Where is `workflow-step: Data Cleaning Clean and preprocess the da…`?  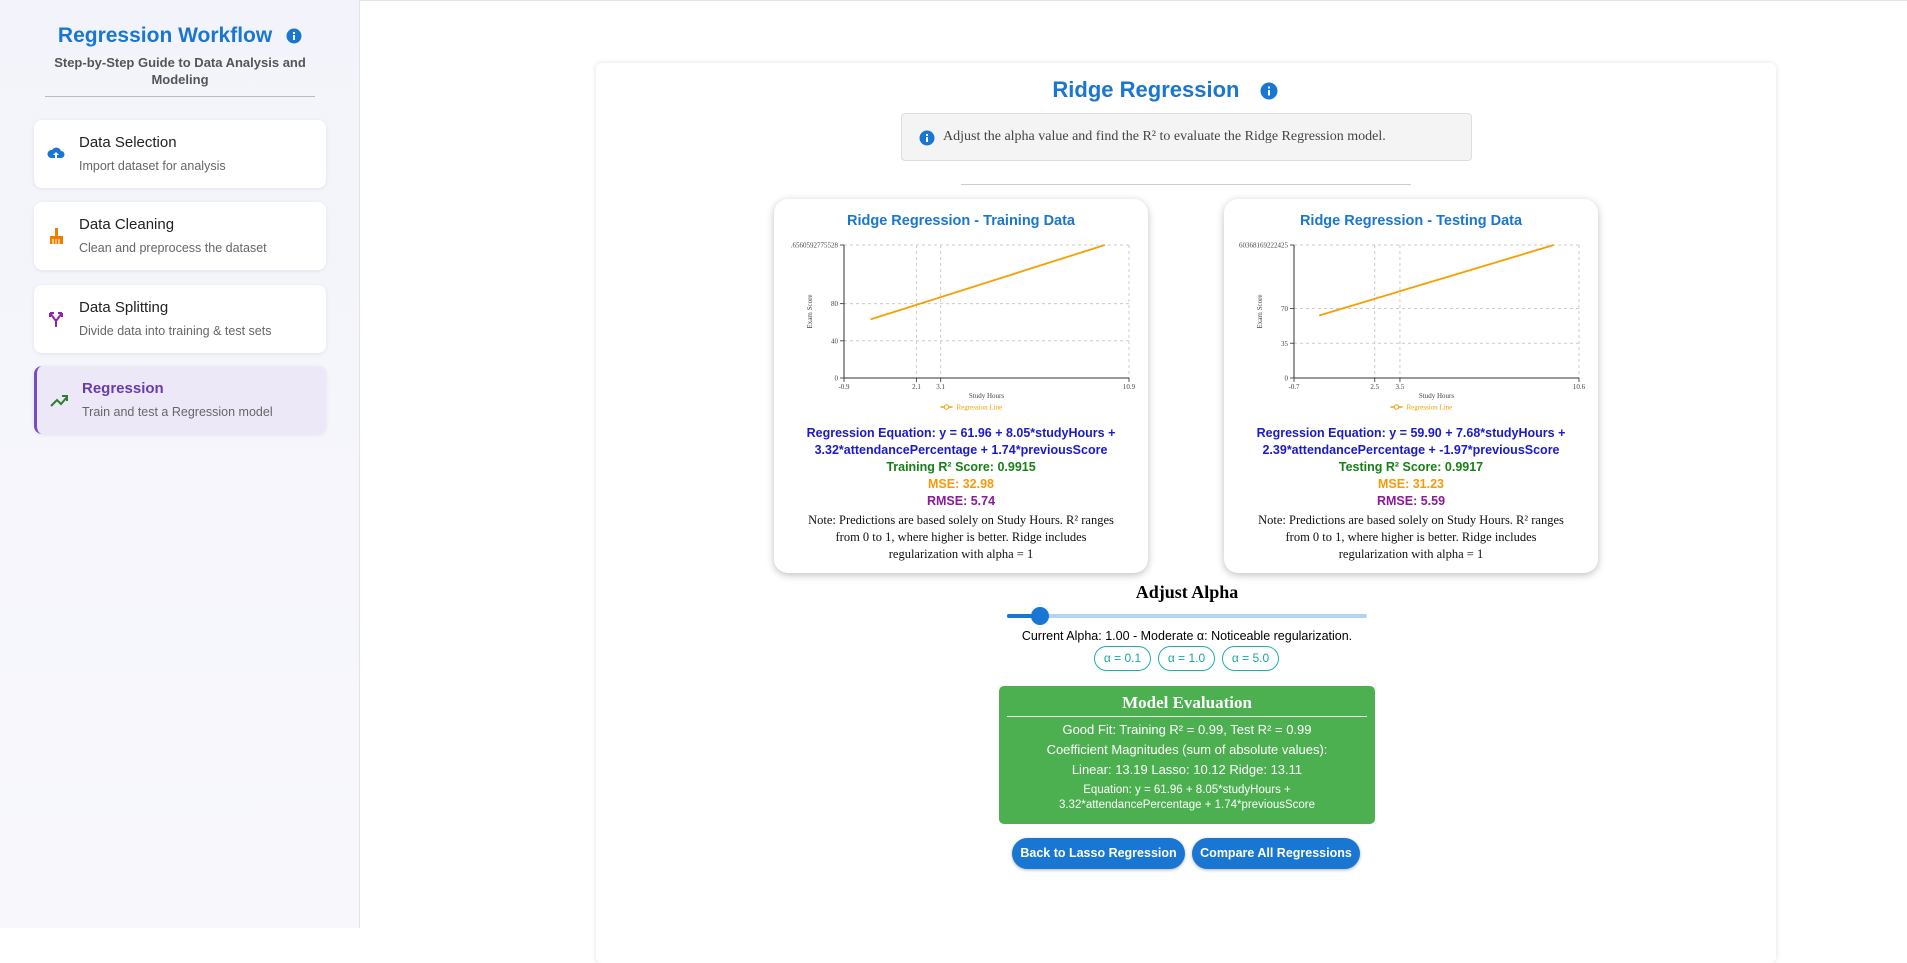 workflow-step: Data Cleaning Clean and preprocess the da… is located at coordinates (180, 236).